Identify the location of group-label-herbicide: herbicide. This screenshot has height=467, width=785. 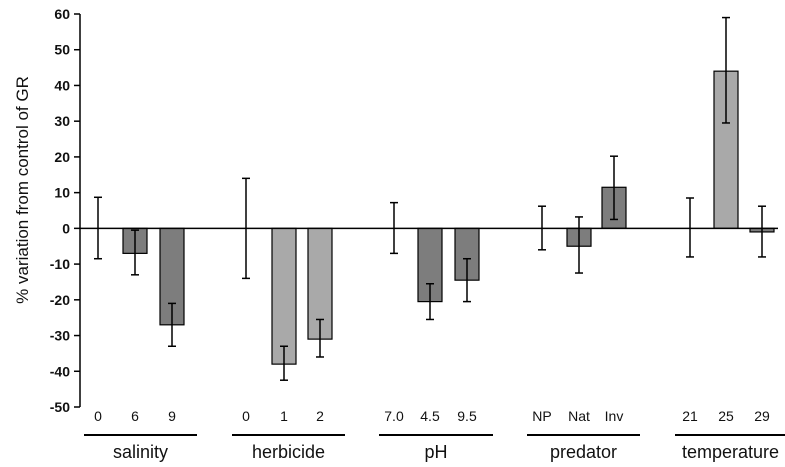
(288, 452).